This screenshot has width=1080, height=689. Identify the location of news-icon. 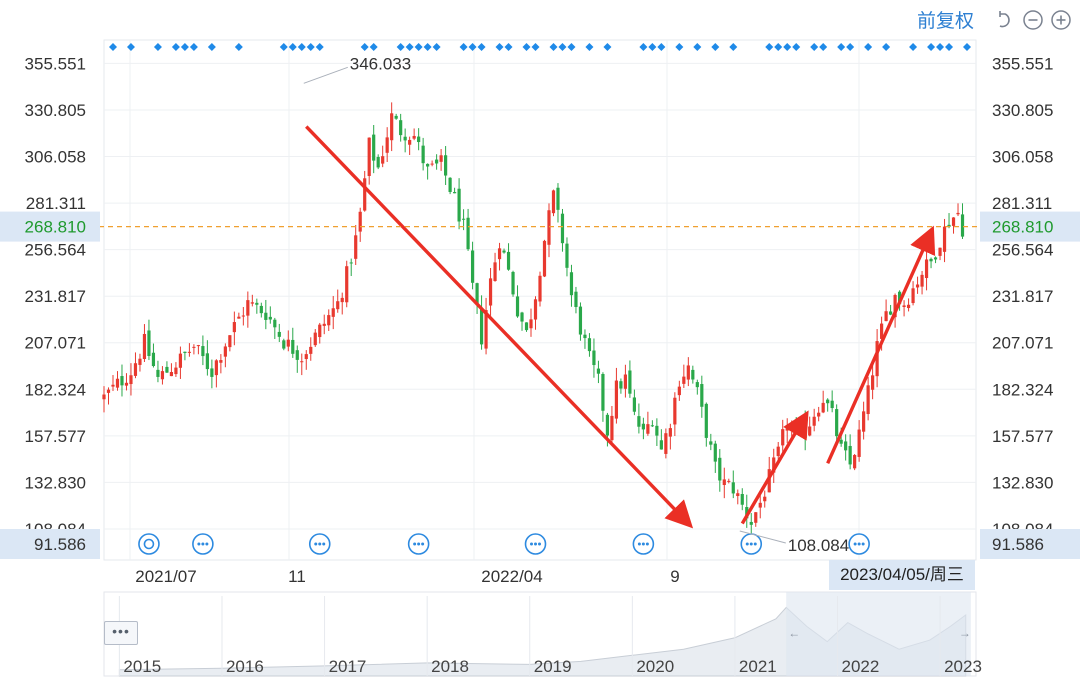
(149, 544).